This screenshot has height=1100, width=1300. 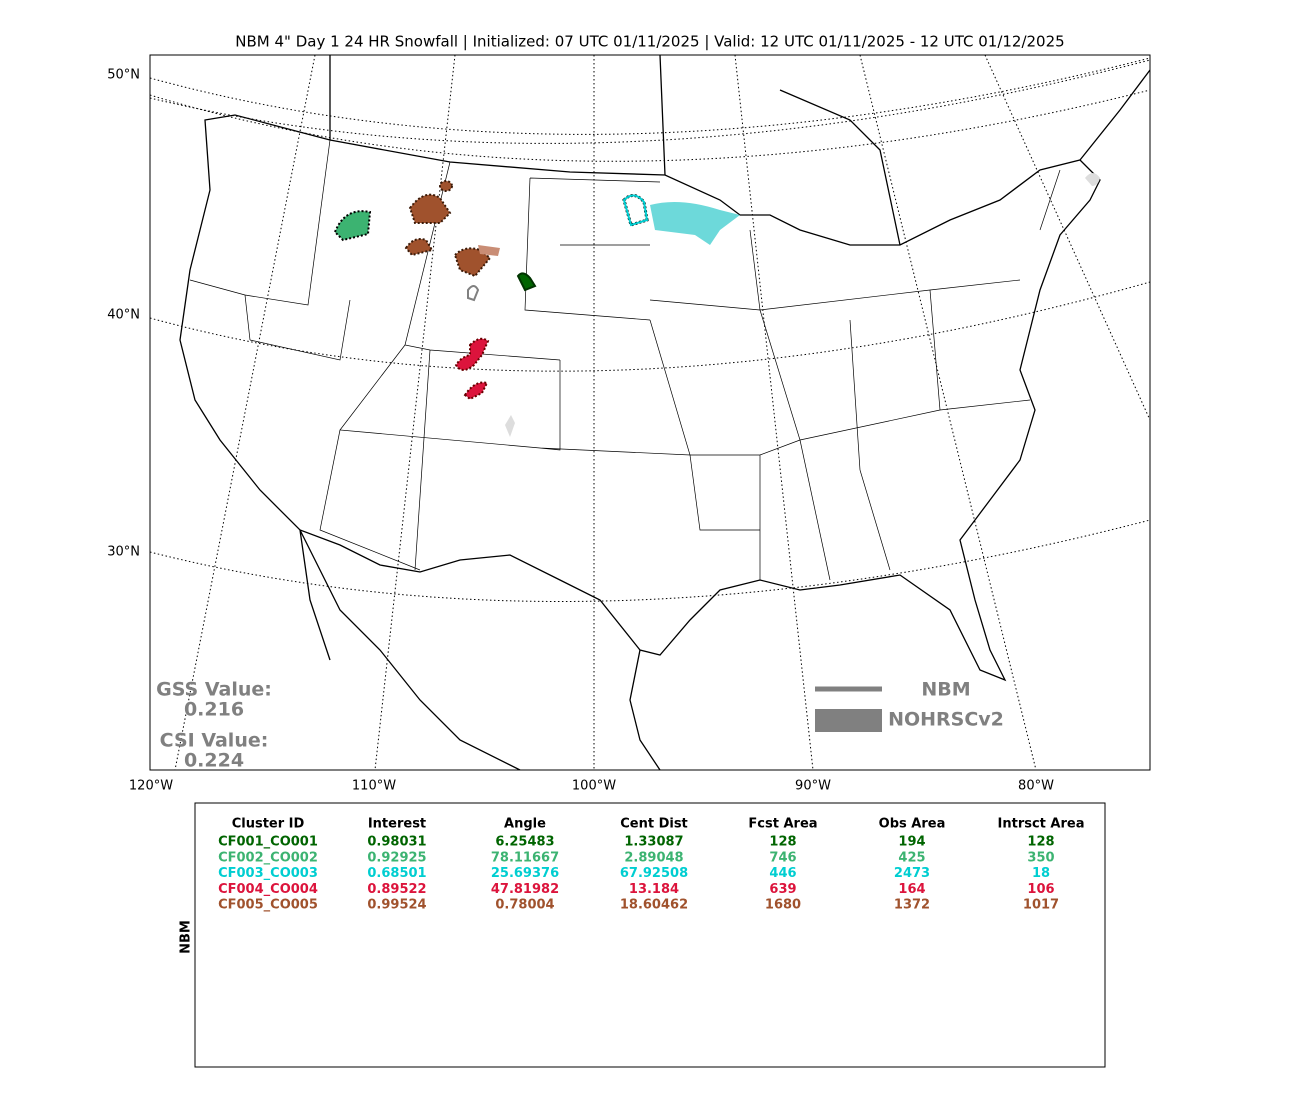 I want to click on table-cell: 0.78004, so click(x=524, y=905).